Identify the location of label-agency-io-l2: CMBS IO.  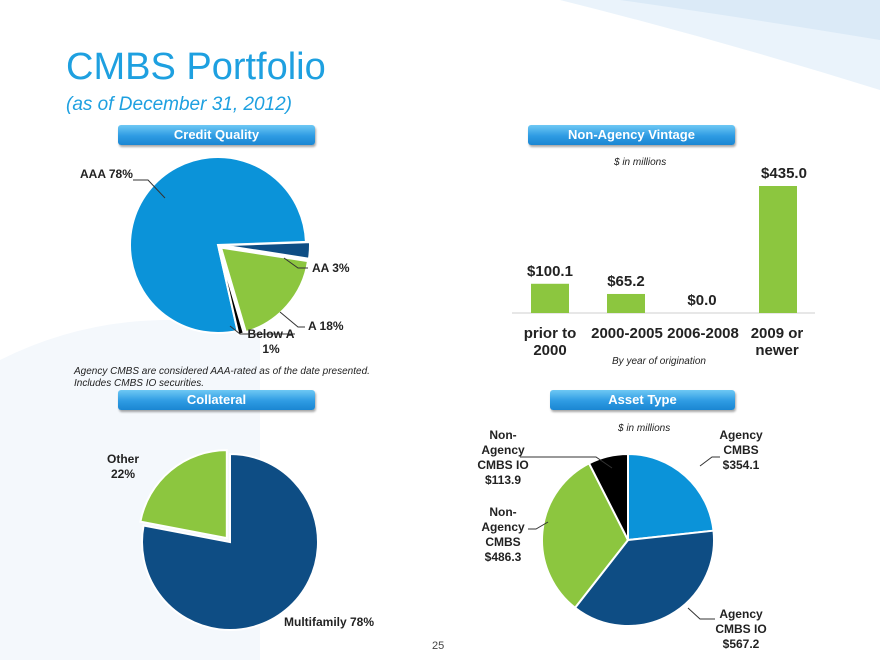
(741, 629).